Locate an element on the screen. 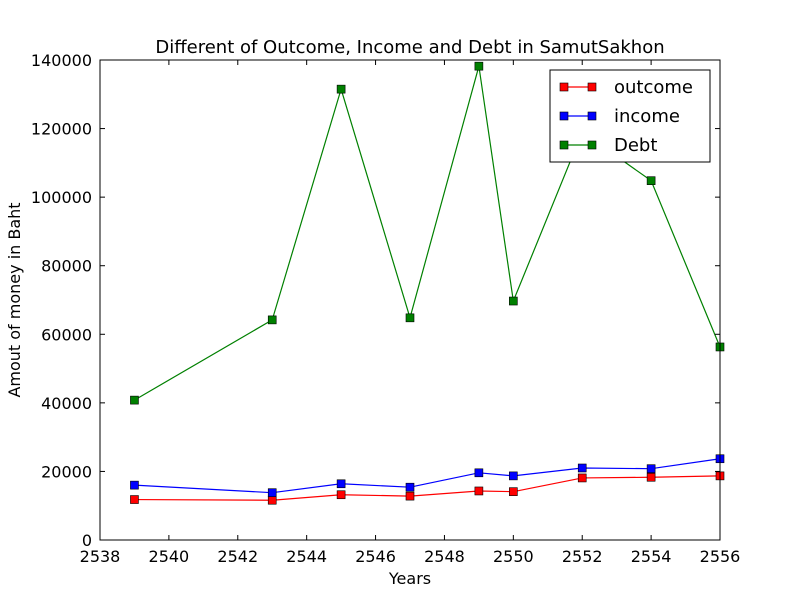 The image size is (800, 600). y-tick-label: 120000 is located at coordinates (61, 129).